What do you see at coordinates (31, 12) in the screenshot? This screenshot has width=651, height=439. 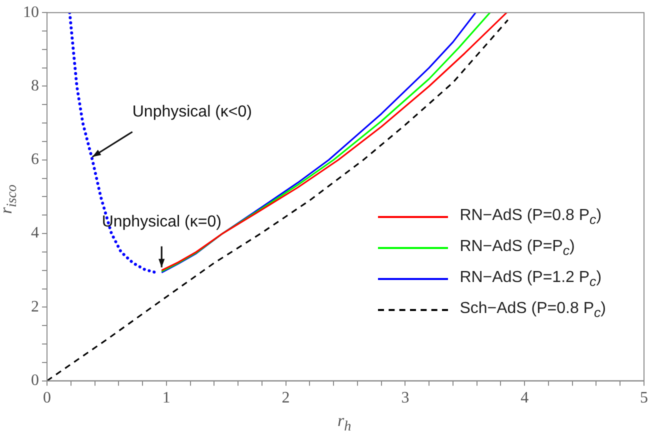 I see `y-tick-label: 10` at bounding box center [31, 12].